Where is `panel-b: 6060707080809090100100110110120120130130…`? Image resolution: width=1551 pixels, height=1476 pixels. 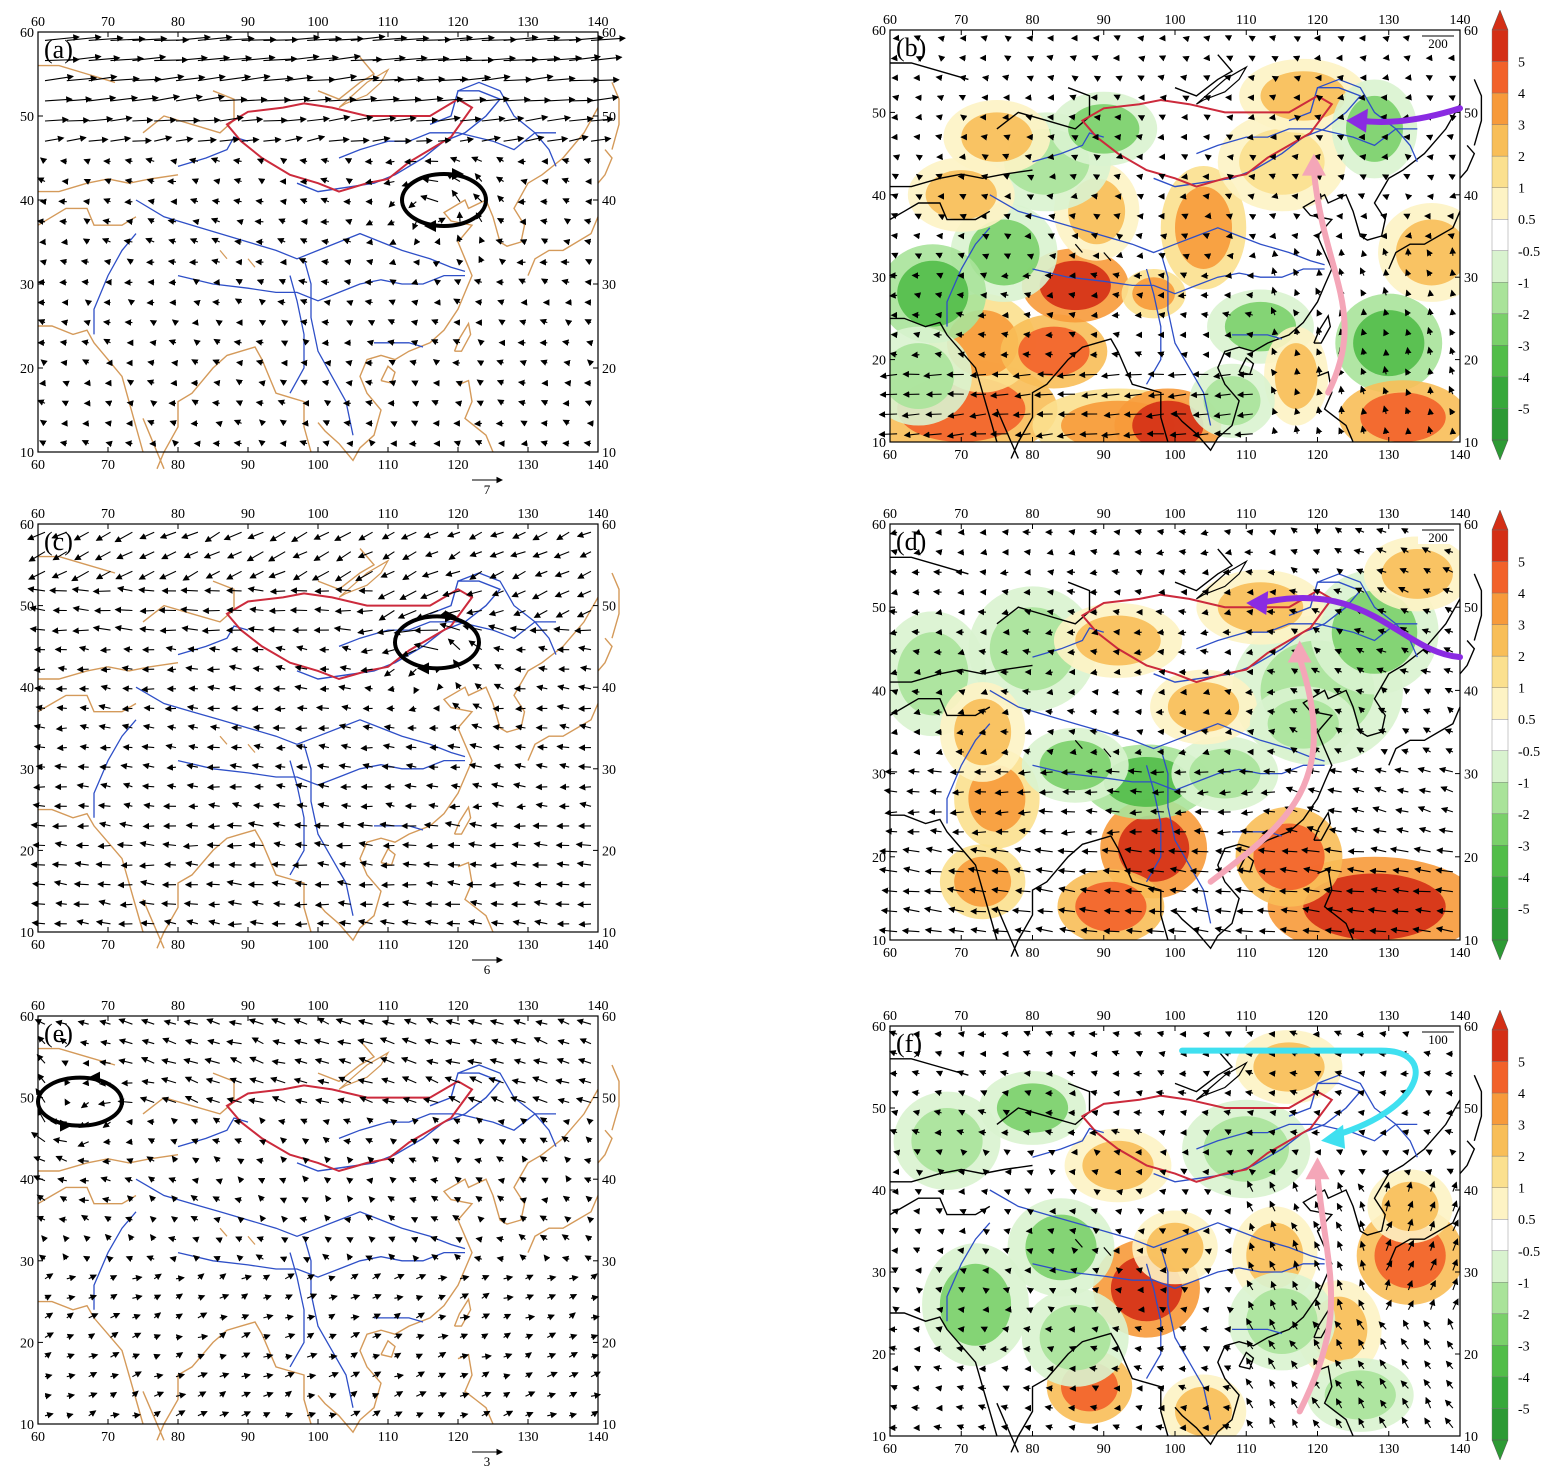
panel-b: 6060707080809090100100110110120120130130… is located at coordinates (1206, 236).